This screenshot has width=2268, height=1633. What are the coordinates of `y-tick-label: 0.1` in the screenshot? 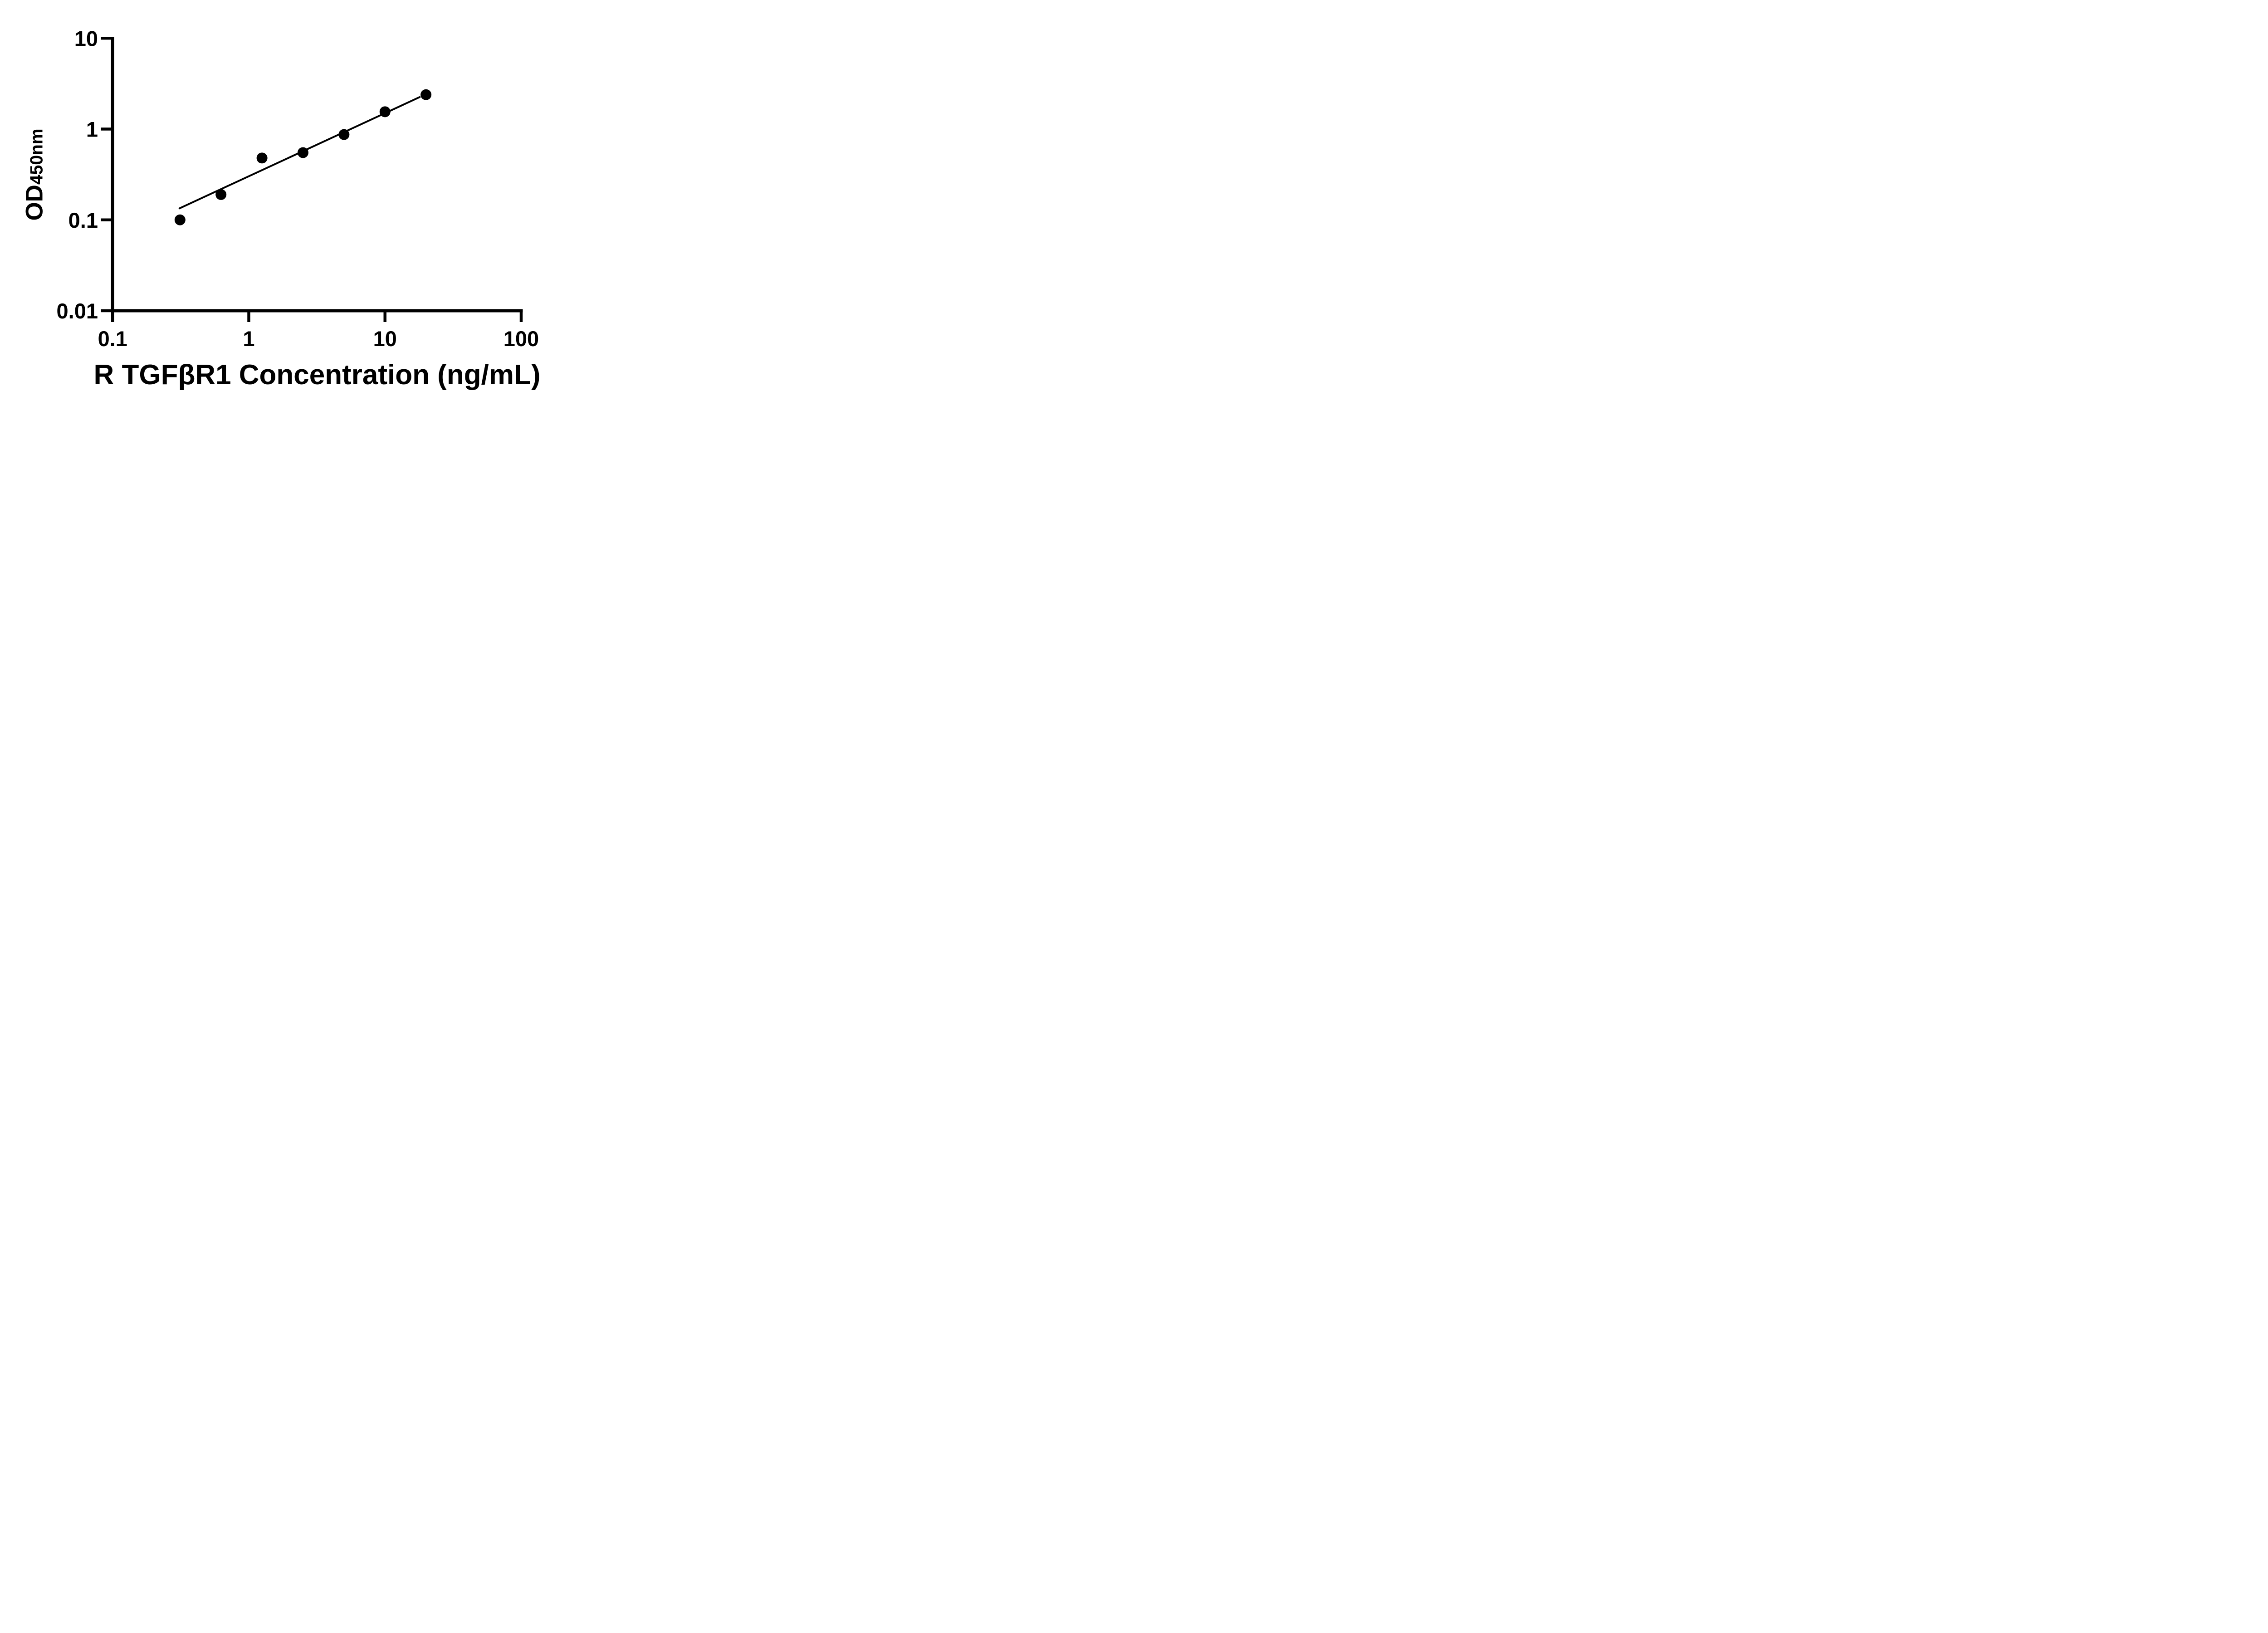 It's located at (83, 220).